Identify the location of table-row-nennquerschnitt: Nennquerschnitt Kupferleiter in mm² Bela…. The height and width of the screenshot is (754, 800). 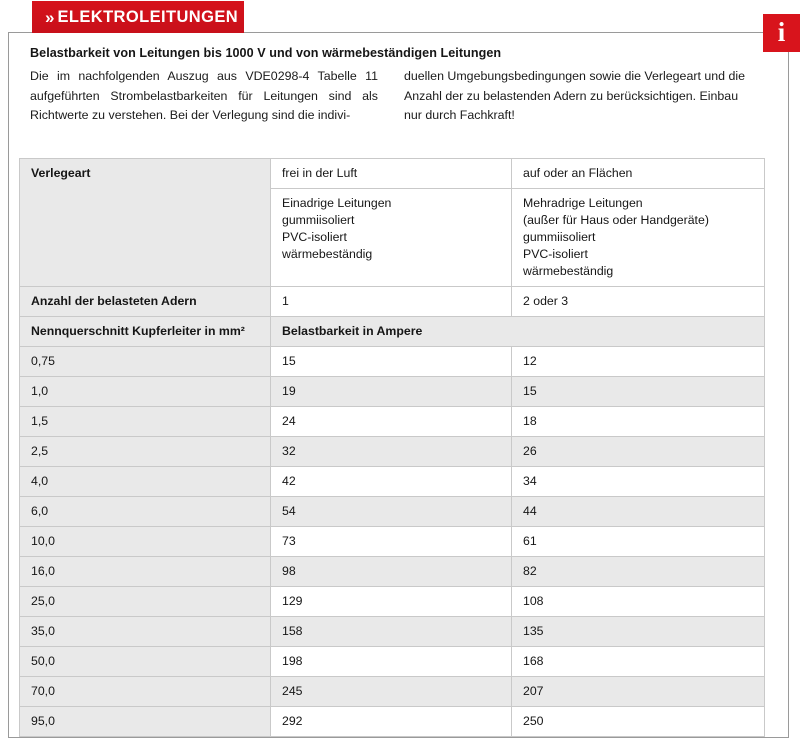
(392, 331).